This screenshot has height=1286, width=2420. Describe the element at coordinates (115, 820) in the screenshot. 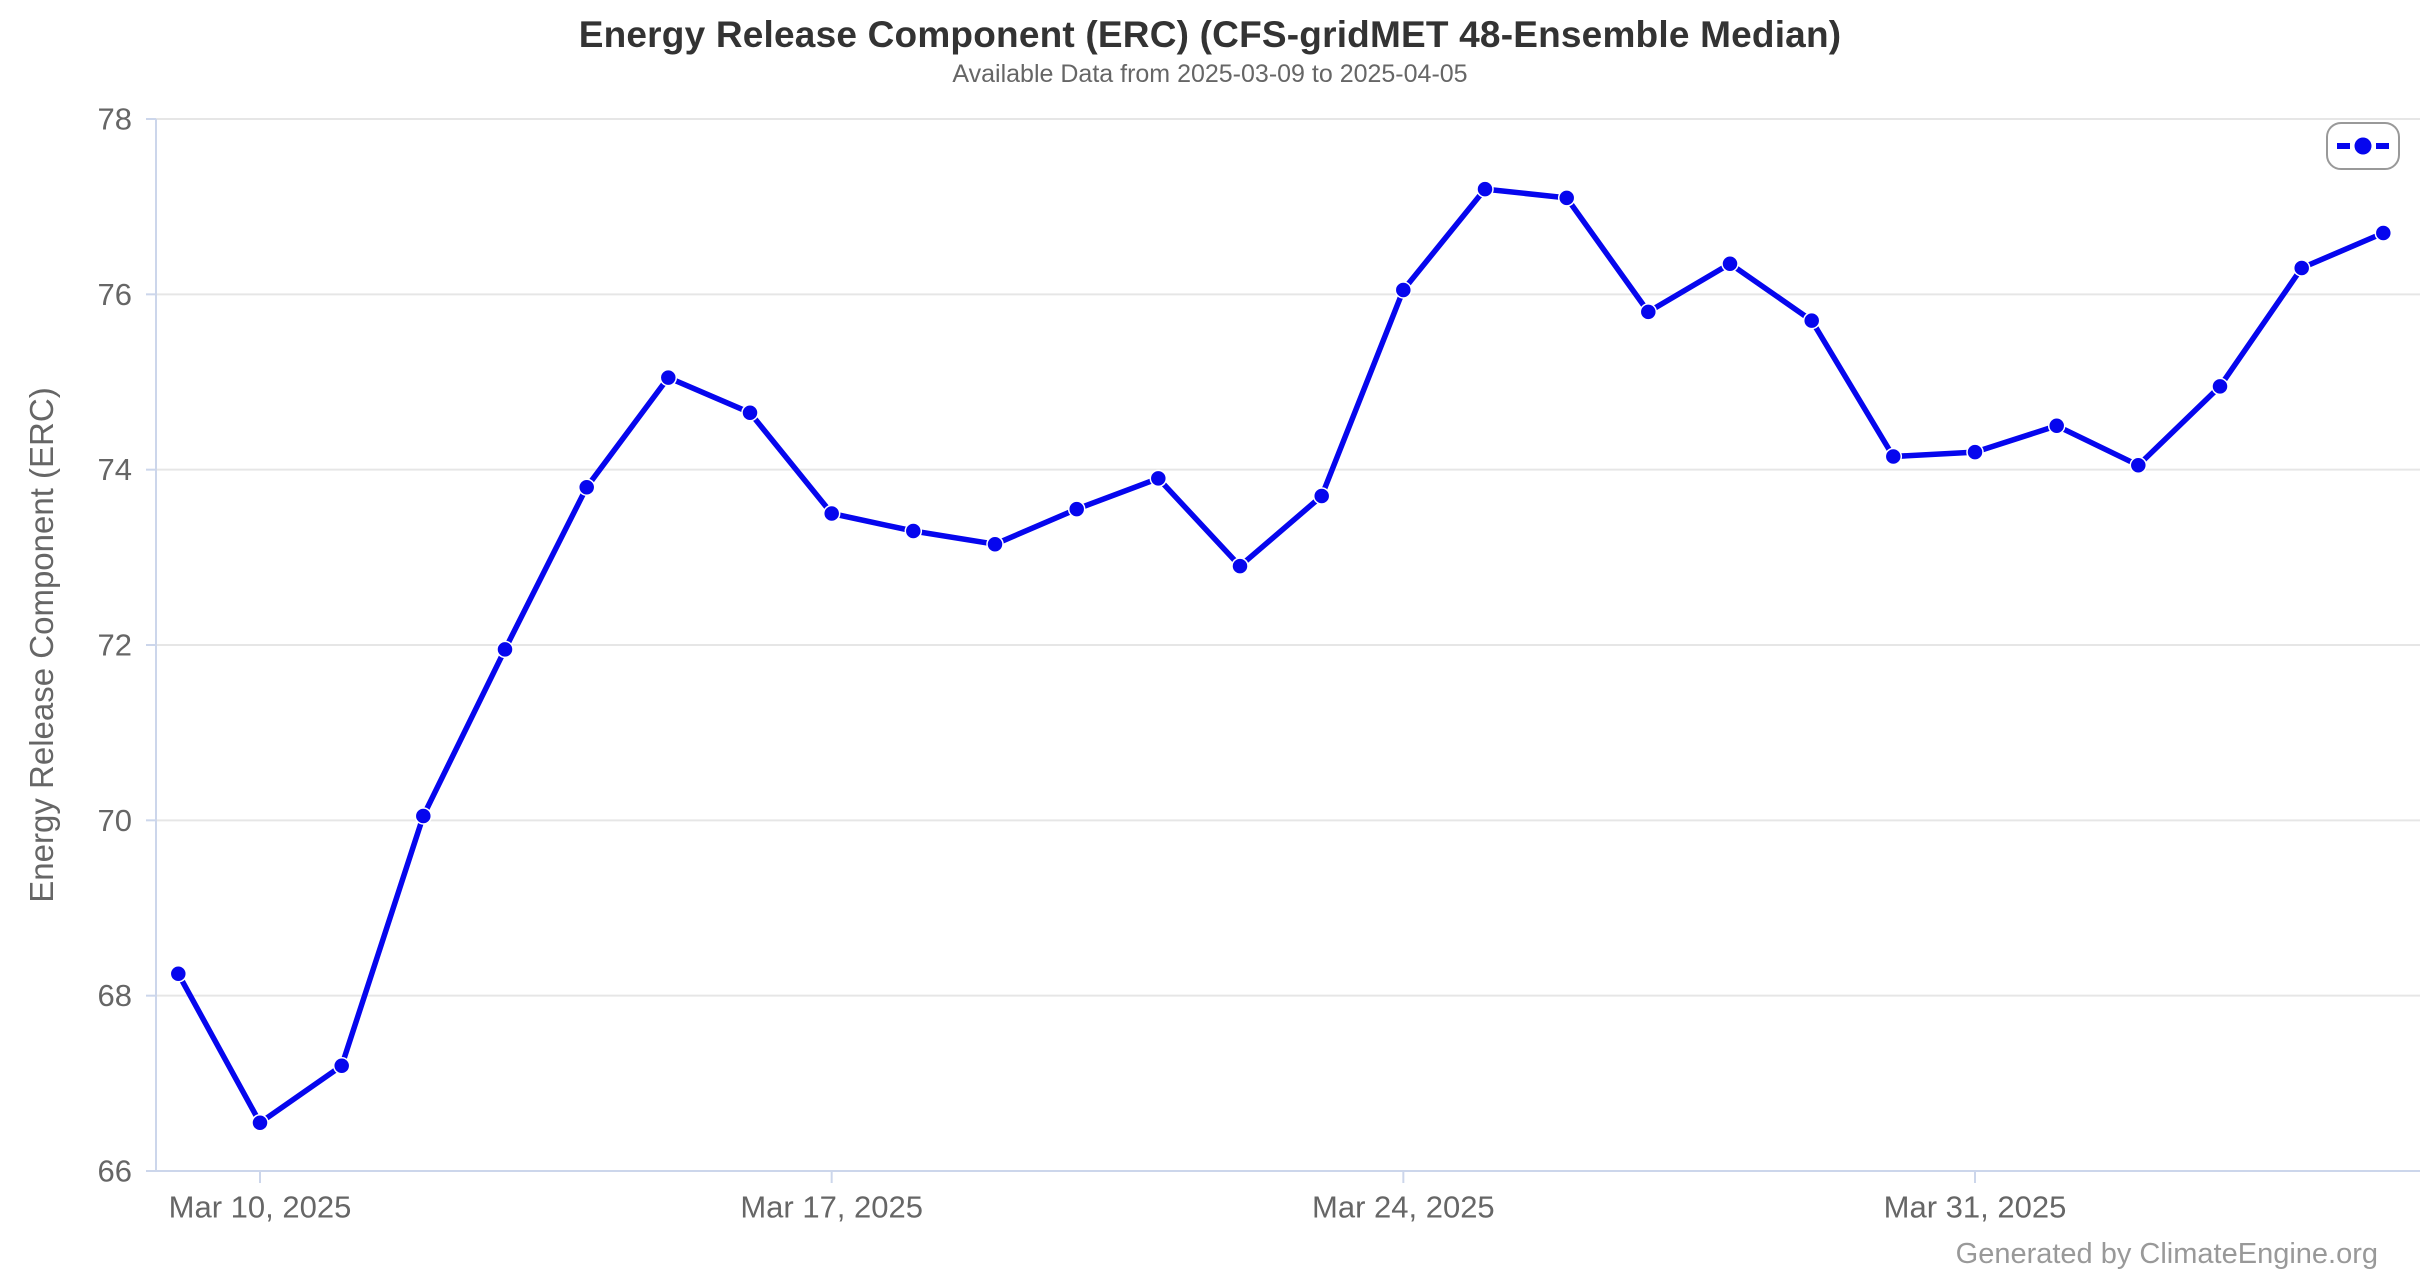

I see `y-tick-label: 70` at that location.